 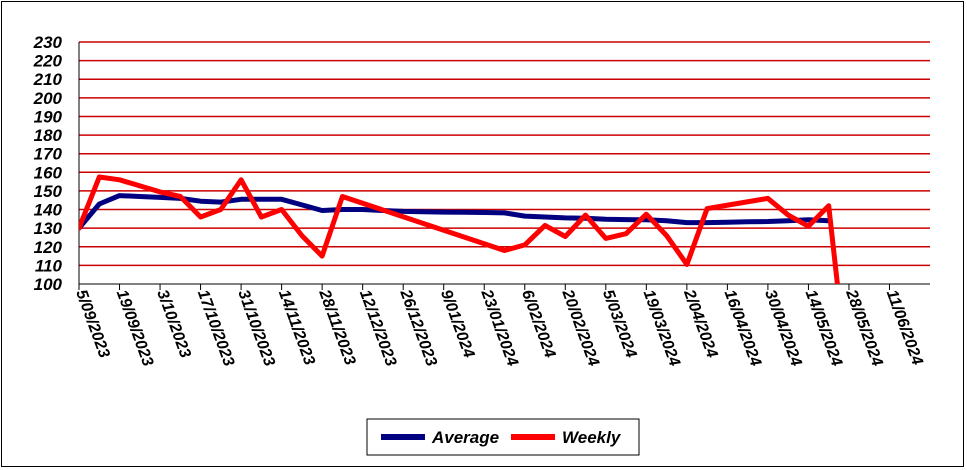 What do you see at coordinates (465, 437) in the screenshot?
I see `legend-label-average: Average` at bounding box center [465, 437].